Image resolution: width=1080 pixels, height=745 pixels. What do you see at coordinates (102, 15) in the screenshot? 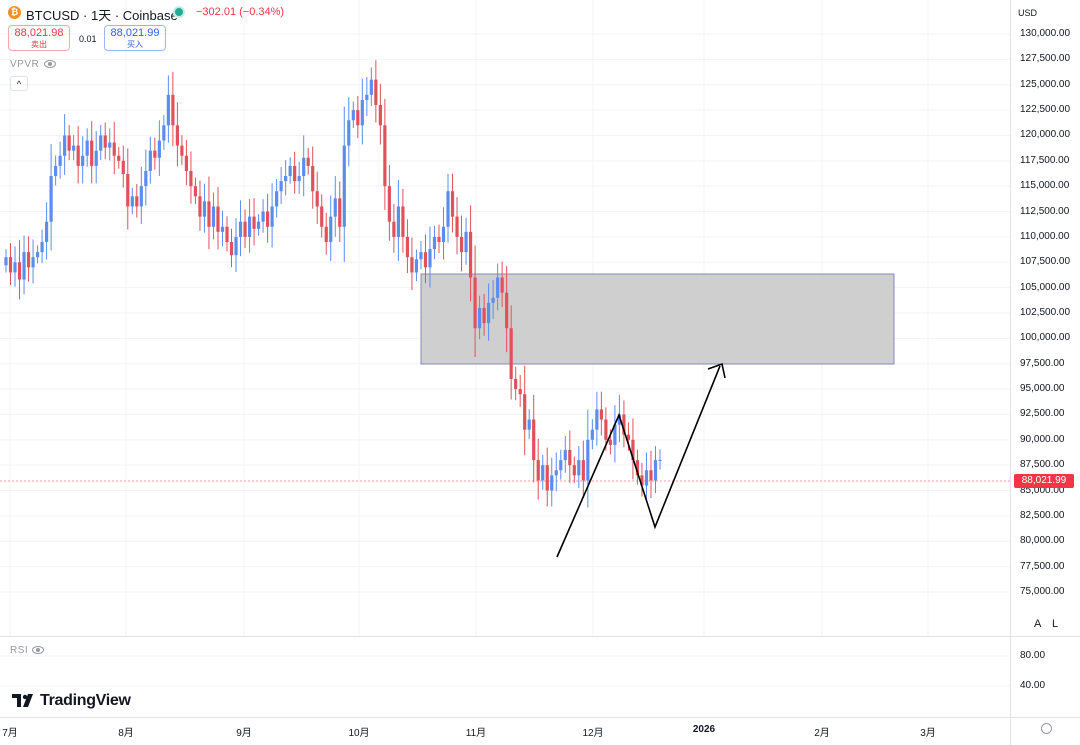
I see `symbol-title: BTCUSD · 1天 · Coinbase` at bounding box center [102, 15].